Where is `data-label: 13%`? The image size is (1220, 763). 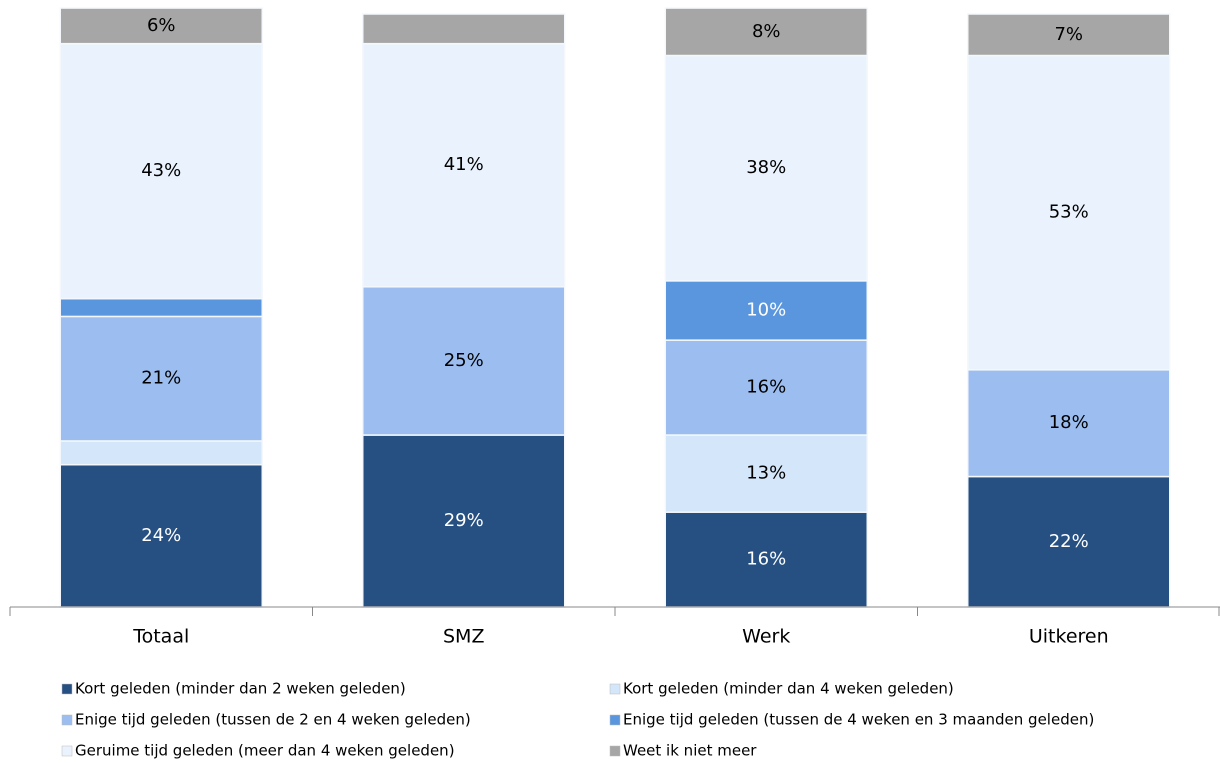 data-label: 13% is located at coordinates (766, 473).